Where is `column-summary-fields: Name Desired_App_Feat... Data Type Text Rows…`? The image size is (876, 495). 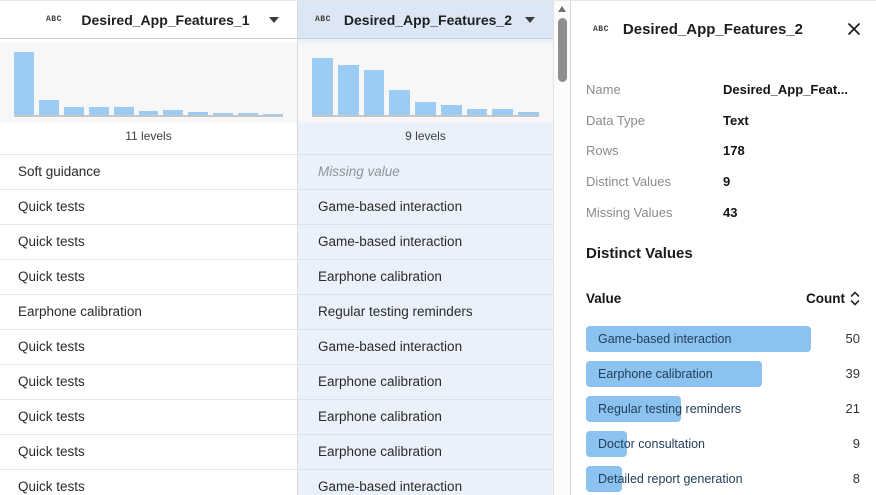
column-summary-fields: Name Desired_App_Feat... Data Type Text Rows… is located at coordinates (725, 150).